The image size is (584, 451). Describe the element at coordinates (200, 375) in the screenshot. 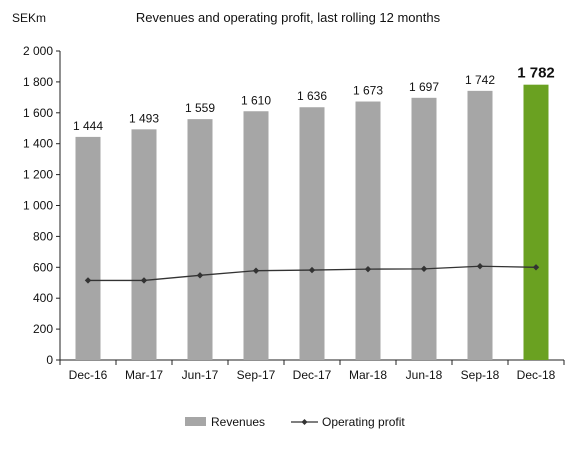

I see `x-tick-label: Jun-17` at that location.